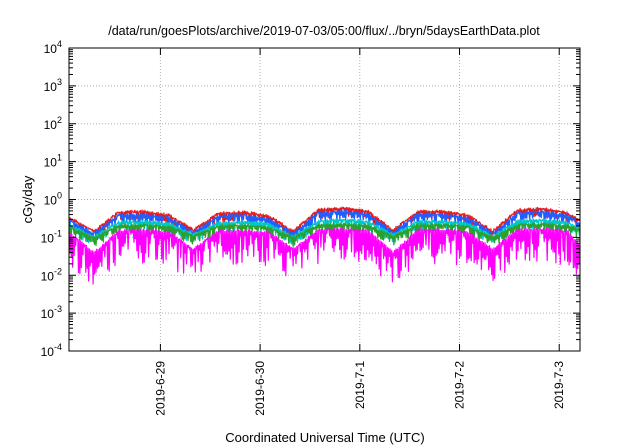  What do you see at coordinates (324, 437) in the screenshot?
I see `x-axis-label: Coordinated Universal Time (UTC)` at bounding box center [324, 437].